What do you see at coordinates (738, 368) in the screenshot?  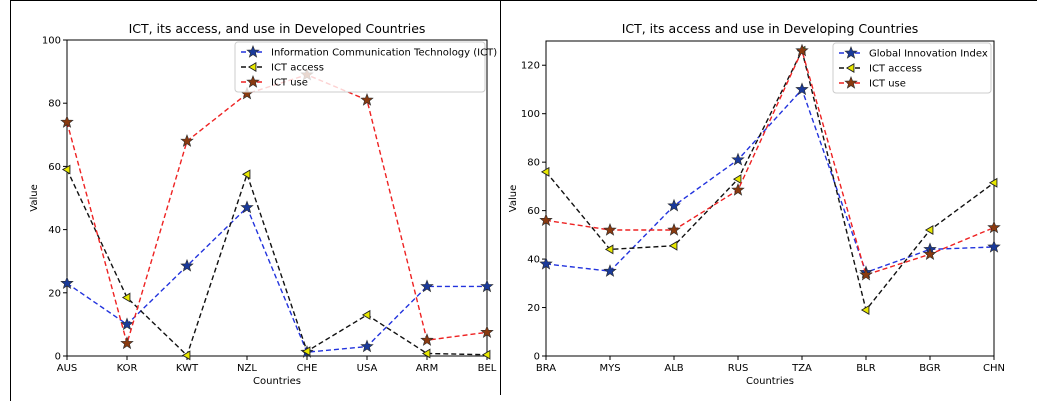 I see `x-tick-label: RUS` at bounding box center [738, 368].